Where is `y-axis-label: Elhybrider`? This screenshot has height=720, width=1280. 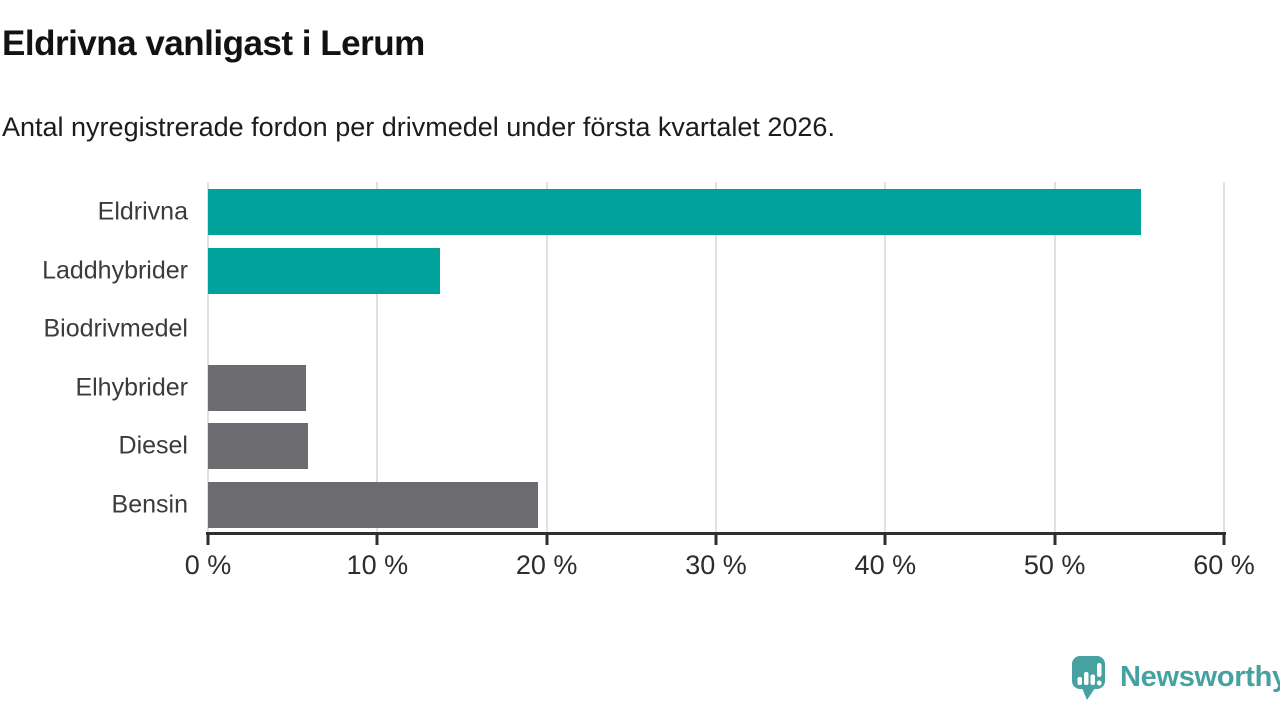
y-axis-label: Elhybrider is located at coordinates (131, 387).